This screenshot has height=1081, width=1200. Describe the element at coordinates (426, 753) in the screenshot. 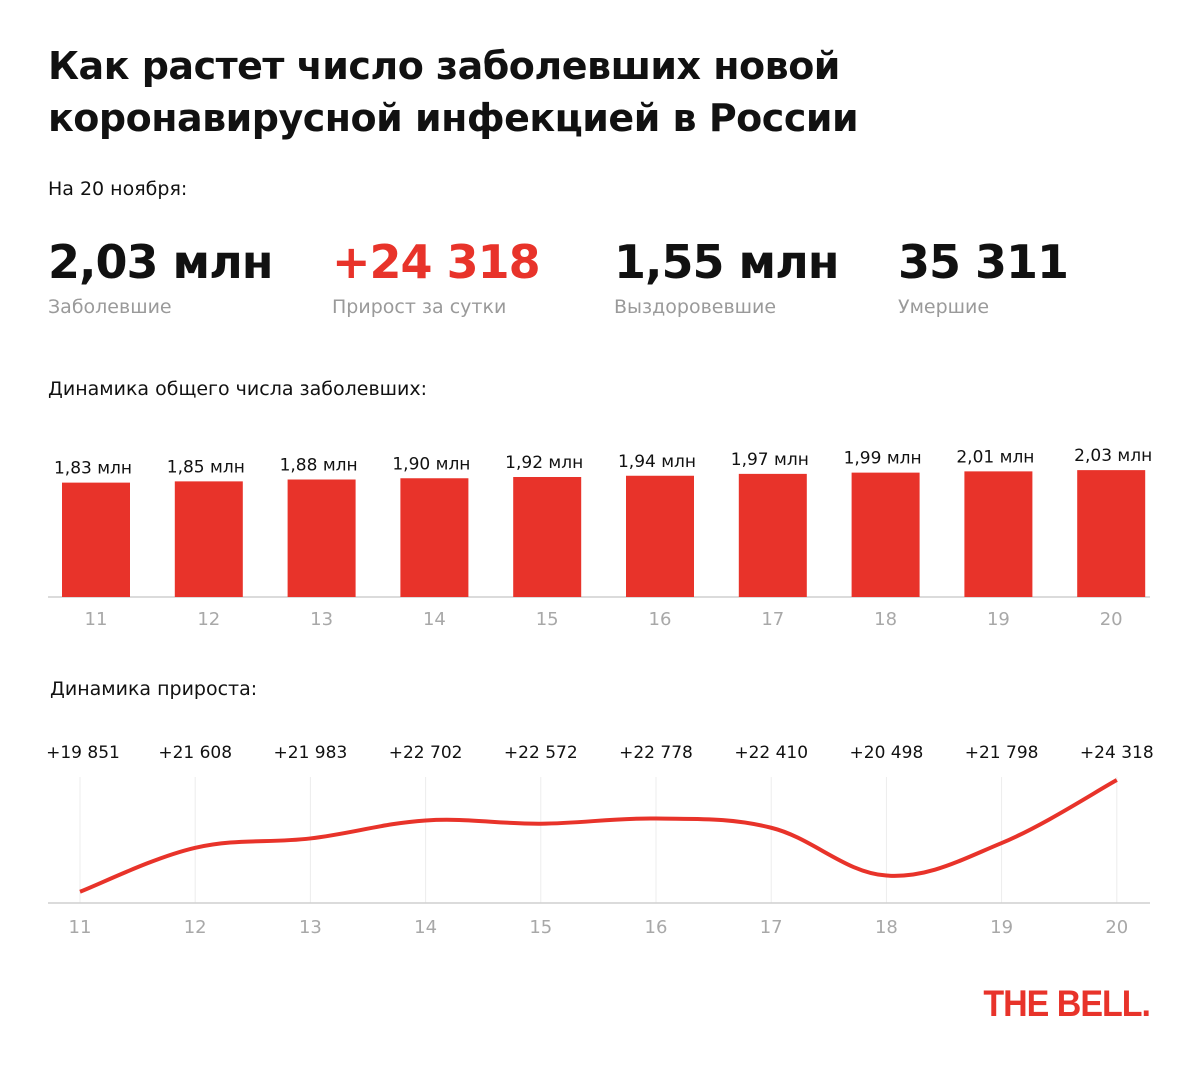

I see `point-data-label: +22 702` at that location.